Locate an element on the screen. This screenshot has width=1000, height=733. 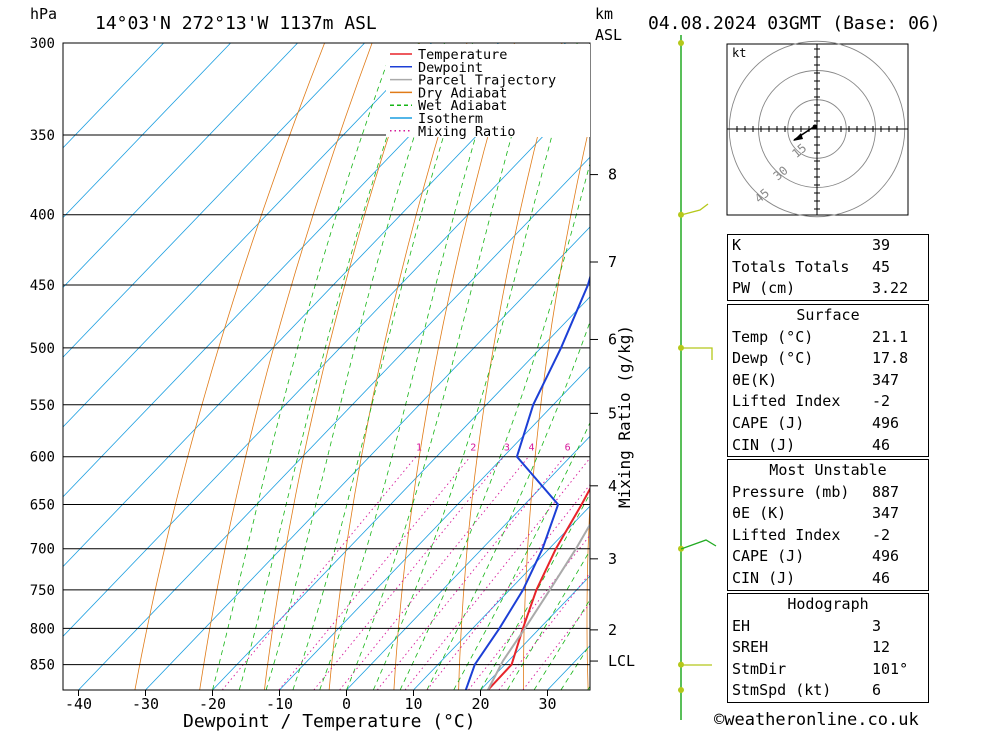
pressure-tick-label: 600 is located at coordinates (42, 458).